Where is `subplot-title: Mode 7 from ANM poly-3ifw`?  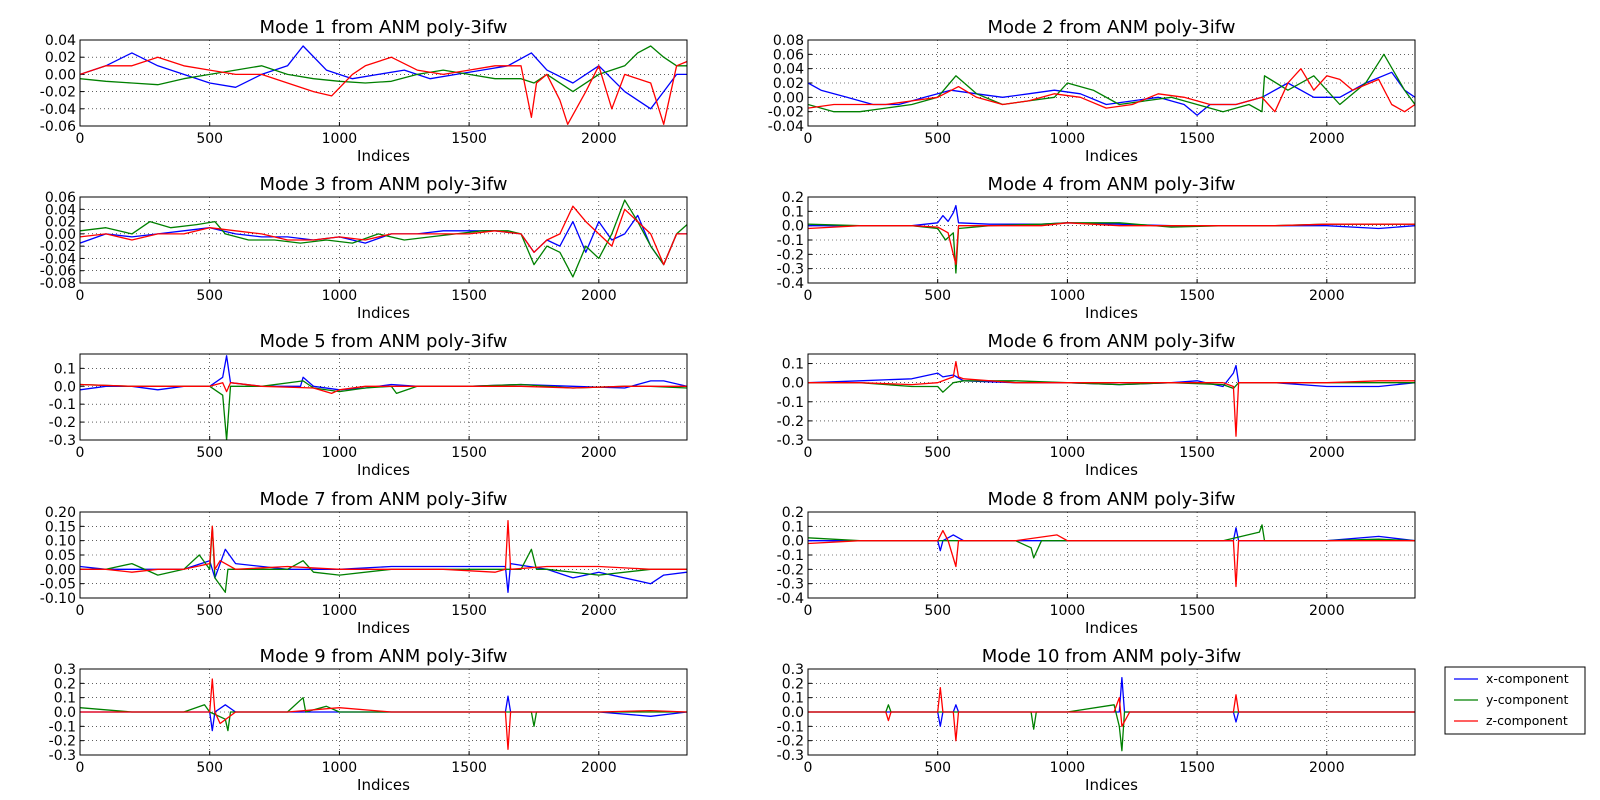
subplot-title: Mode 7 from ANM poly-3ifw is located at coordinates (383, 499).